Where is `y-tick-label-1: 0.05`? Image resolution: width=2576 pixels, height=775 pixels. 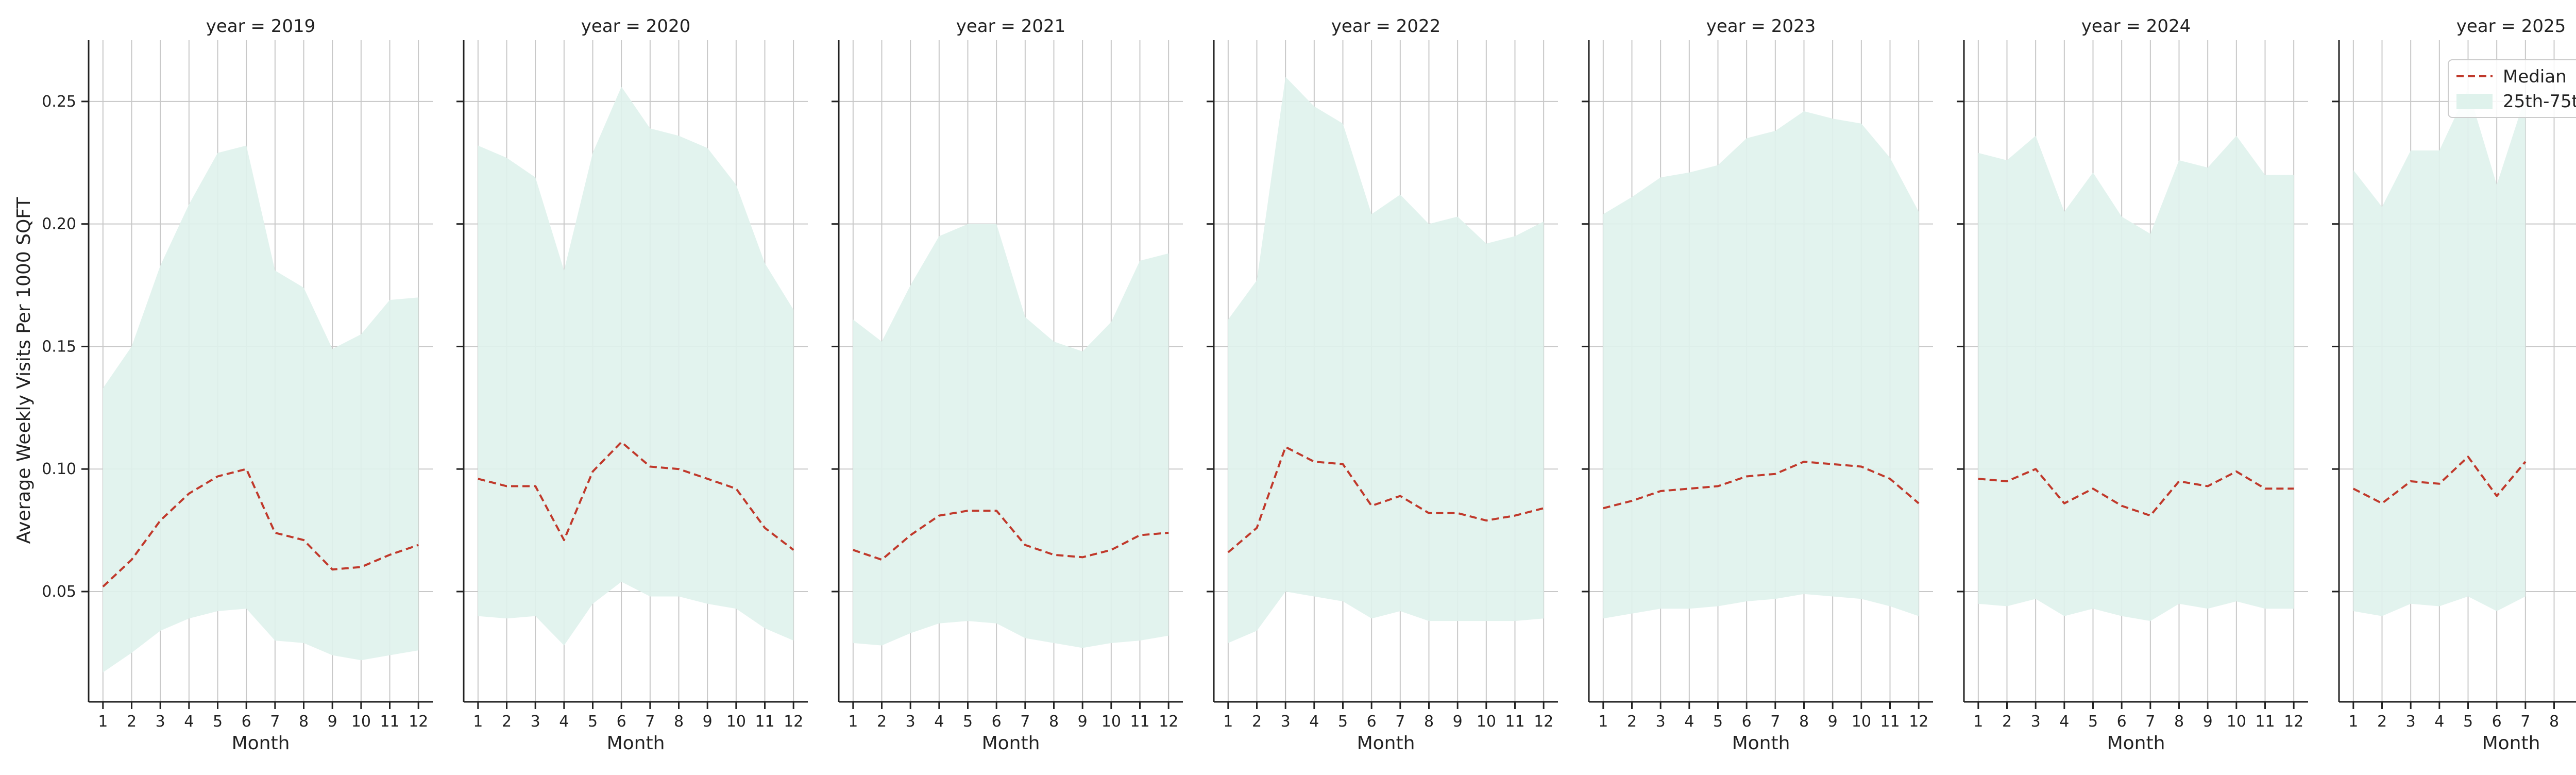 y-tick-label-1: 0.05 is located at coordinates (59, 592).